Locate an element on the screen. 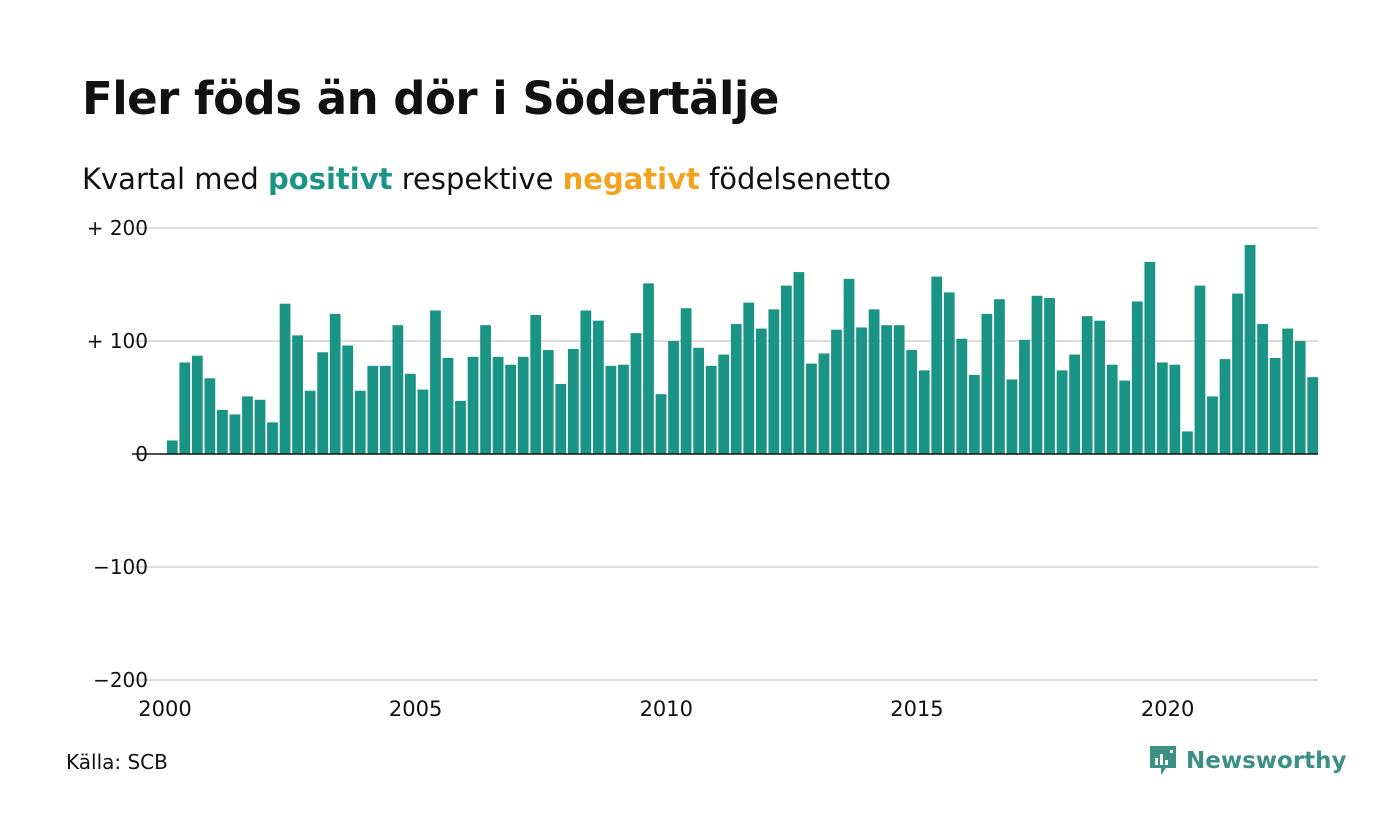 This screenshot has height=840, width=1400. newsworthy-logo-icon is located at coordinates (1163, 760).